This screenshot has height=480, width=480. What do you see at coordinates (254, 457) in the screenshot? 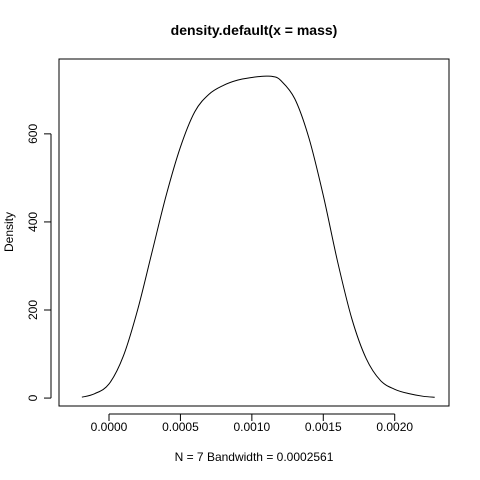
I see `x-axis-label: N = 7 Bandwidth = 0.0002561` at bounding box center [254, 457].